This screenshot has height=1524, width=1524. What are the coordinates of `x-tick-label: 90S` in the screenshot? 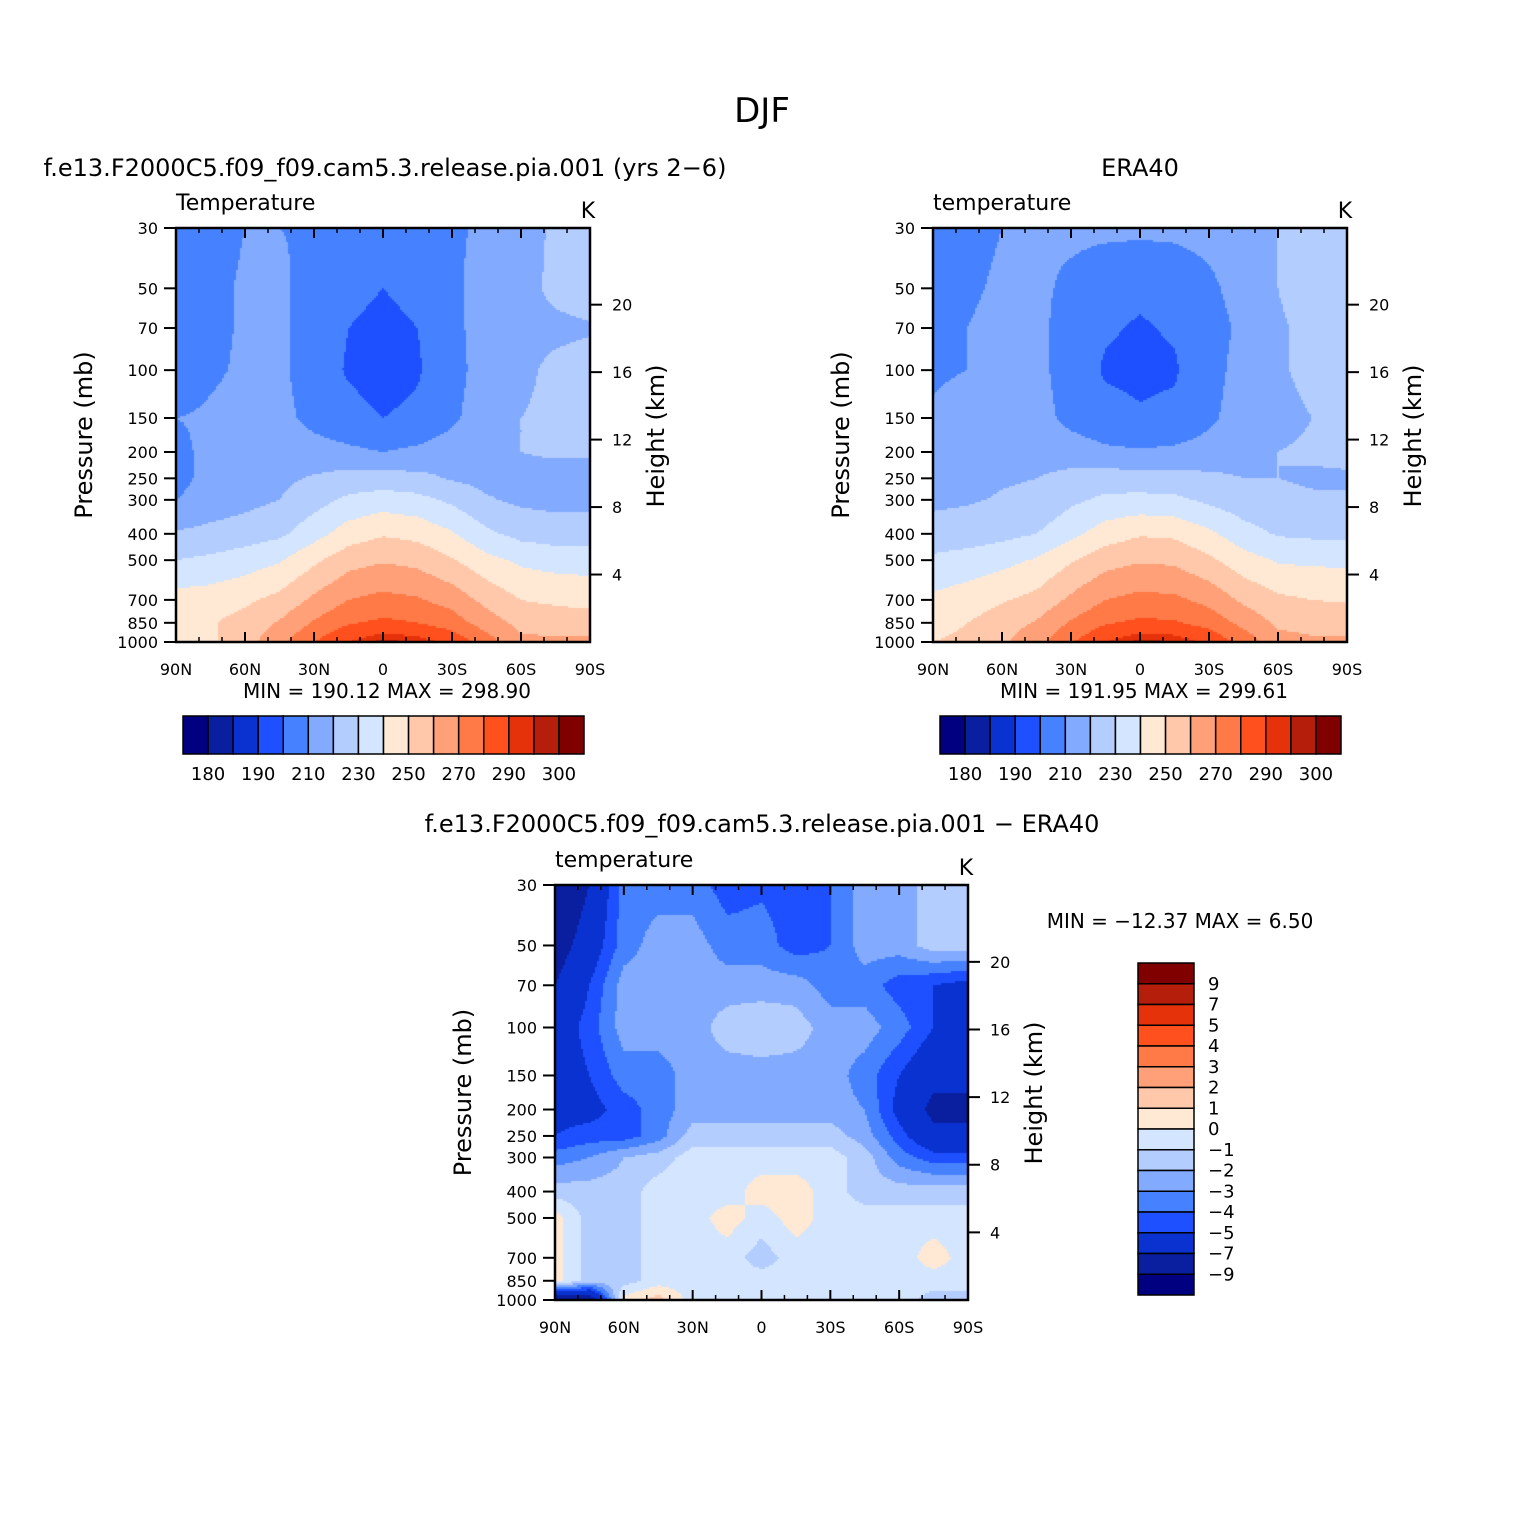 It's located at (1347, 669).